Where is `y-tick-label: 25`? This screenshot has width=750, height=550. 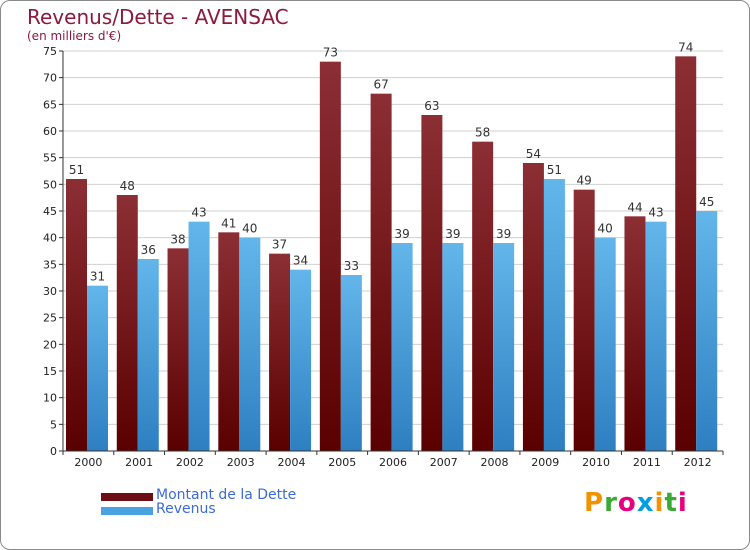
y-tick-label: 25 is located at coordinates (50, 318).